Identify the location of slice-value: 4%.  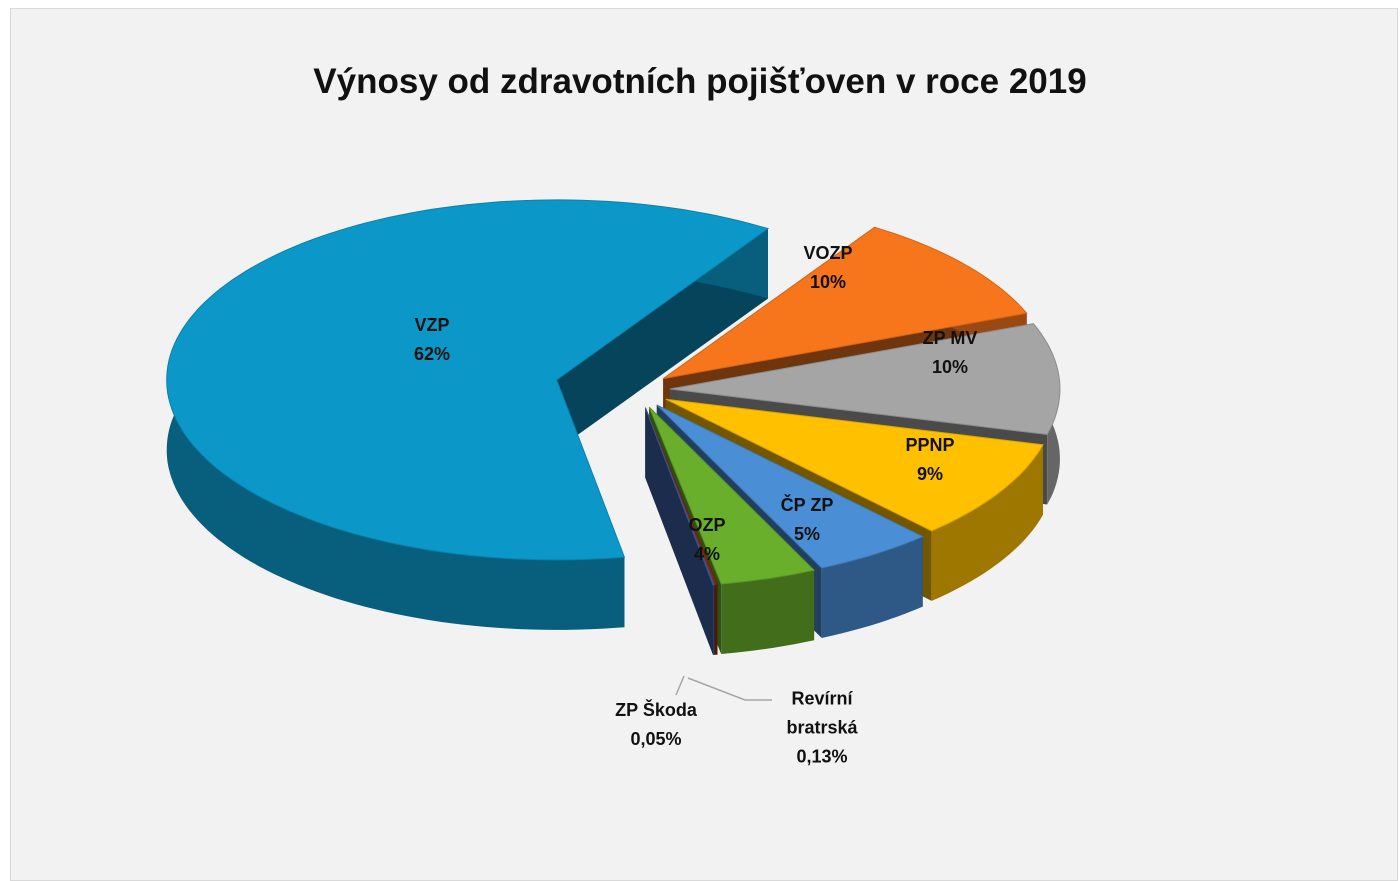
(707, 554).